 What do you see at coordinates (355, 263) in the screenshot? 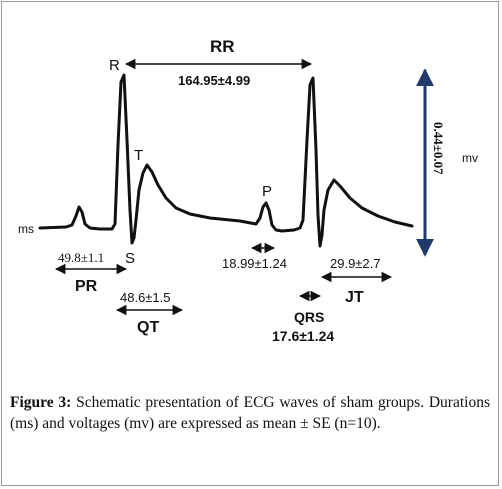
I see `jt-value: 29.9±2.7` at bounding box center [355, 263].